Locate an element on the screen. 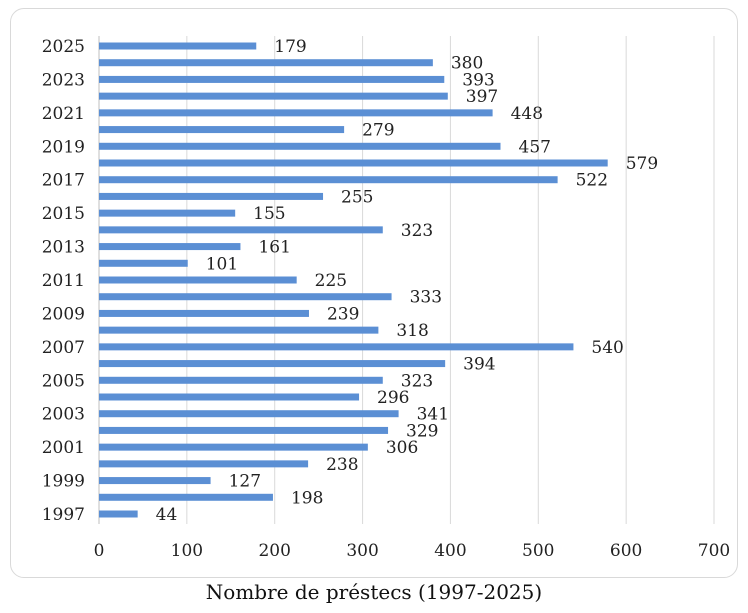 Image resolution: width=748 pixels, height=613 pixels. data-label-2002: 329 is located at coordinates (422, 431).